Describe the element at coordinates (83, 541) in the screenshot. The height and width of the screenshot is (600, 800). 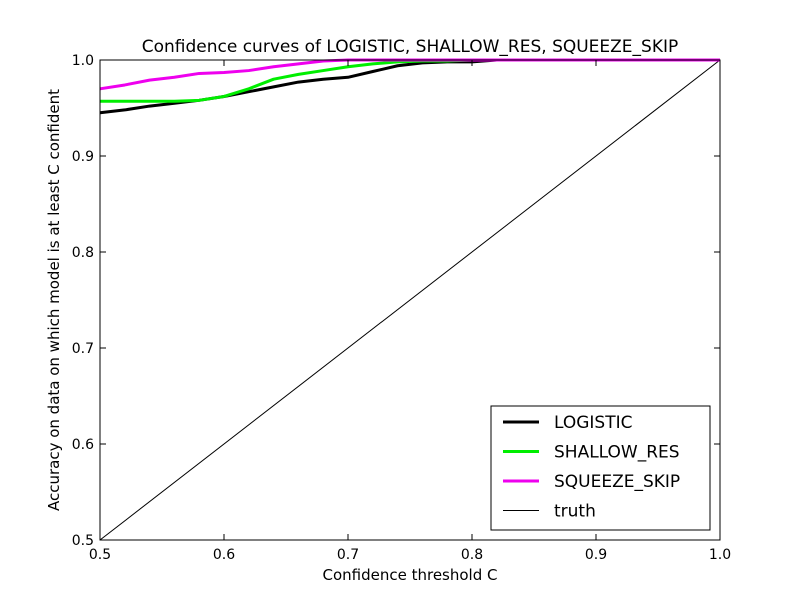
I see `y-tick-label: 0.5` at that location.